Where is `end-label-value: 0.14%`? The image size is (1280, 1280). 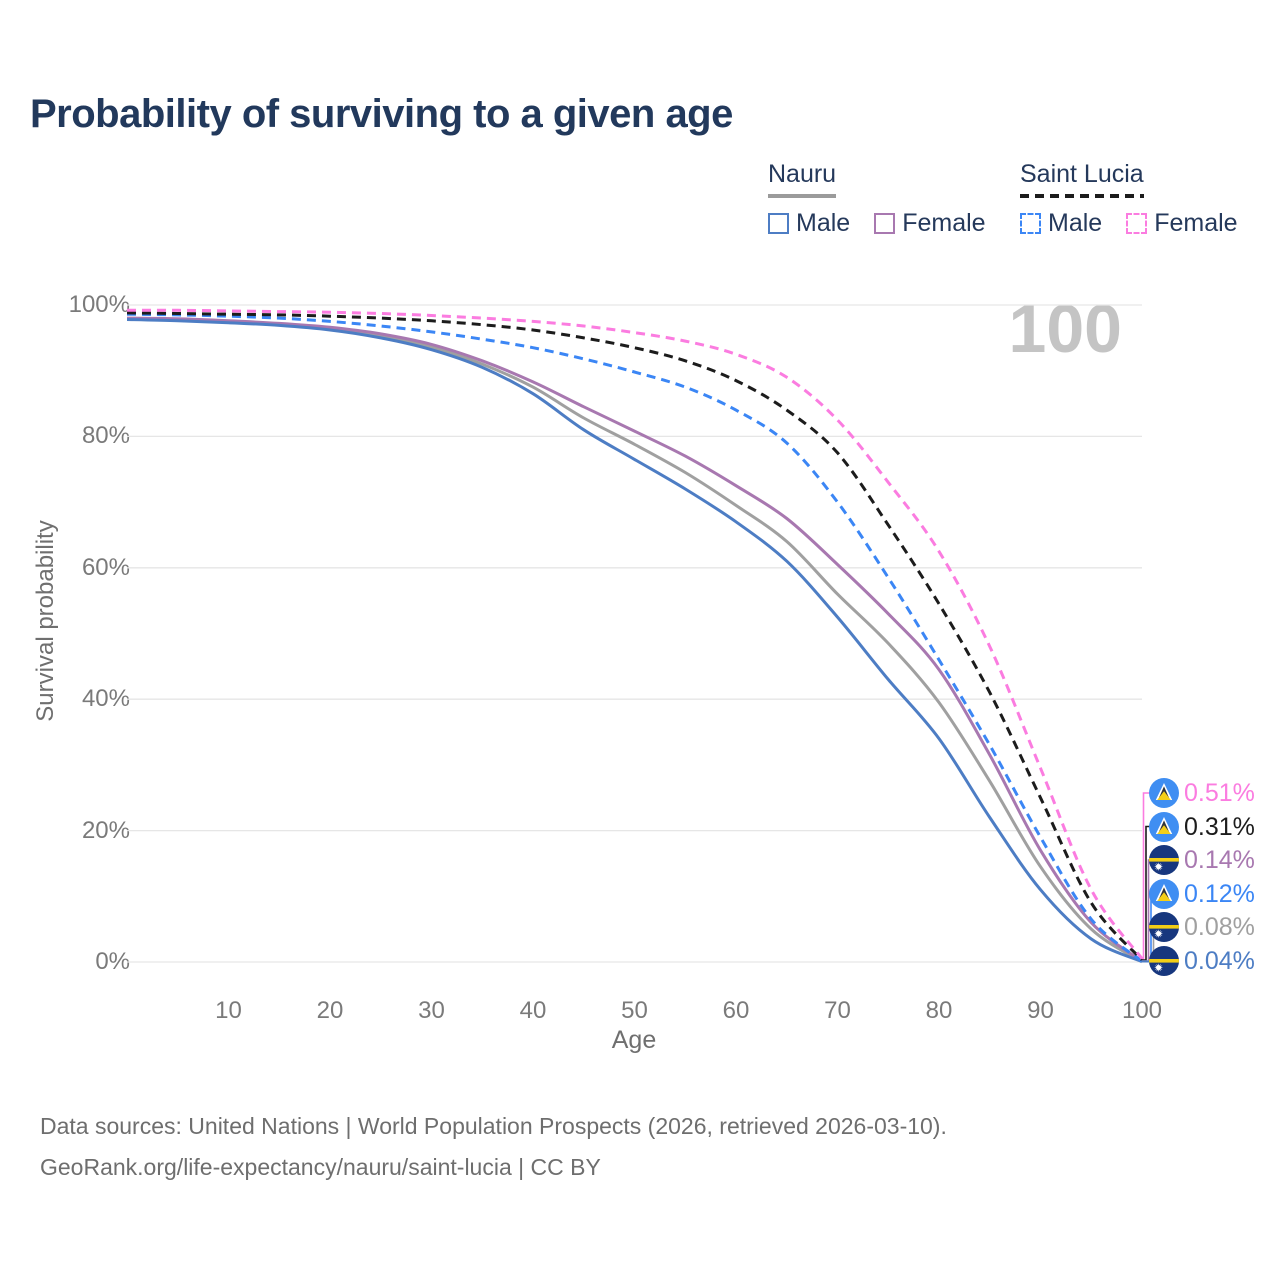
end-label-value: 0.14% is located at coordinates (1219, 860).